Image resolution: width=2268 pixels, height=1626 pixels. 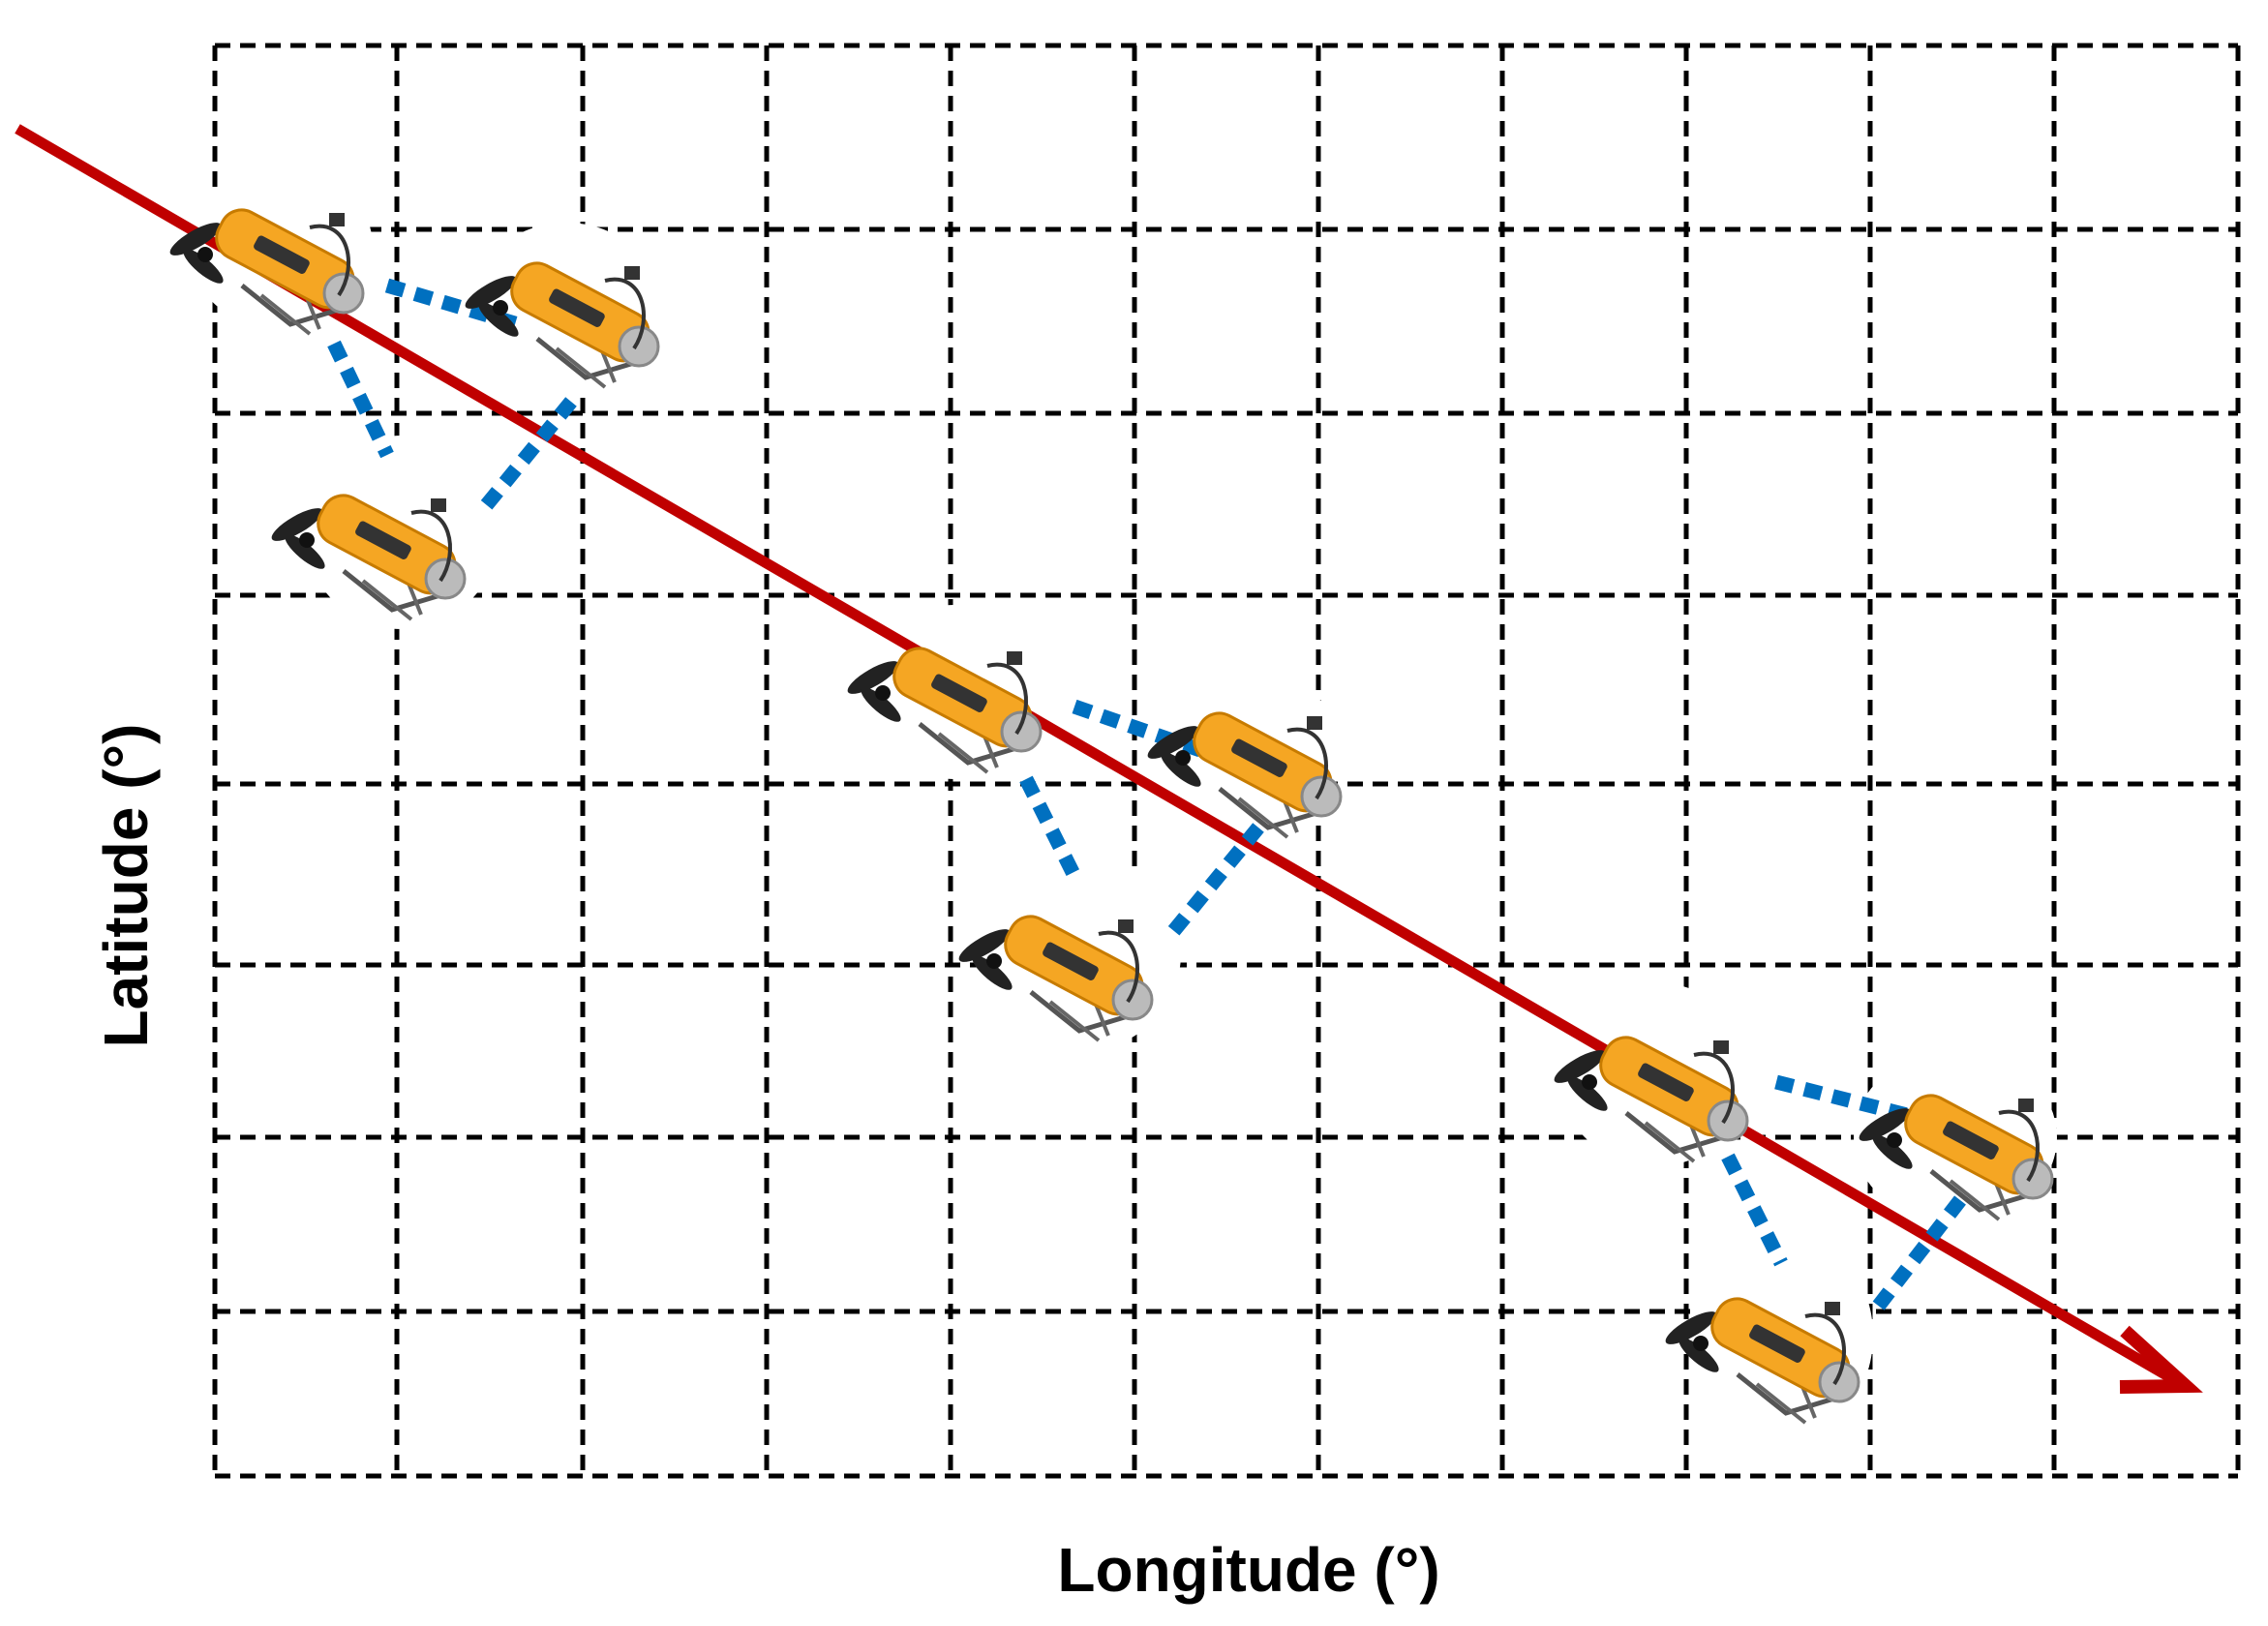 What do you see at coordinates (126, 885) in the screenshot?
I see `y-axis-label: Latitude (°)` at bounding box center [126, 885].